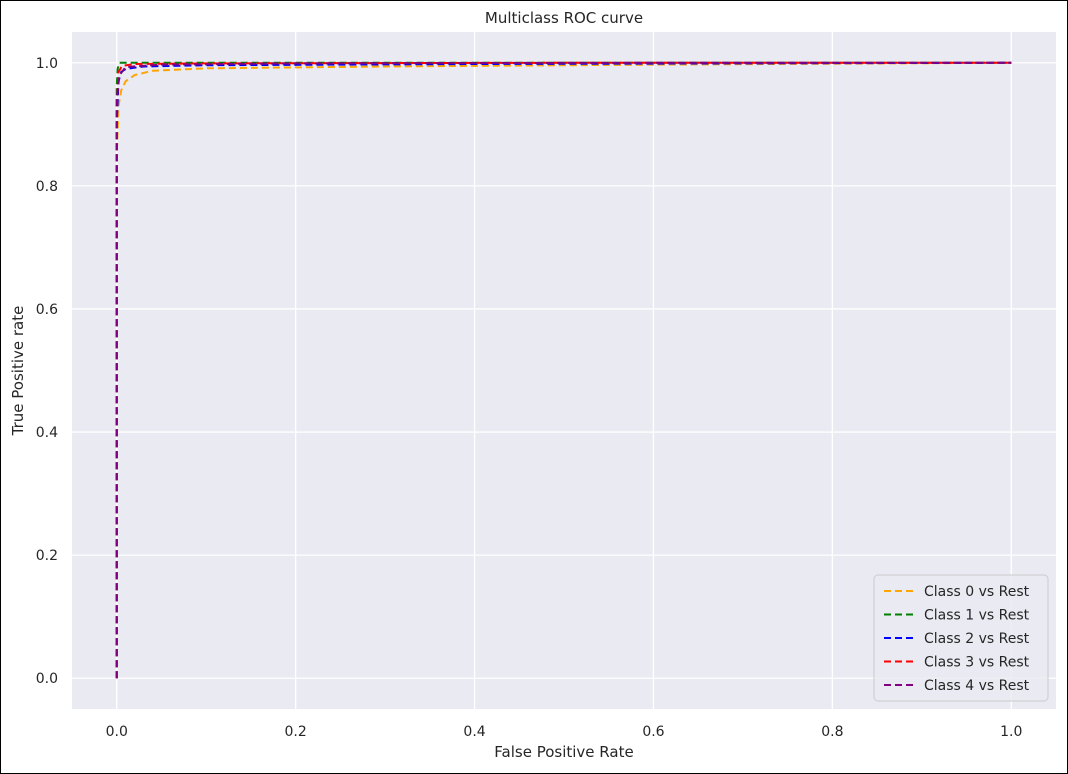 The width and height of the screenshot is (1068, 774). I want to click on x-tick-label: 1.0, so click(1011, 732).